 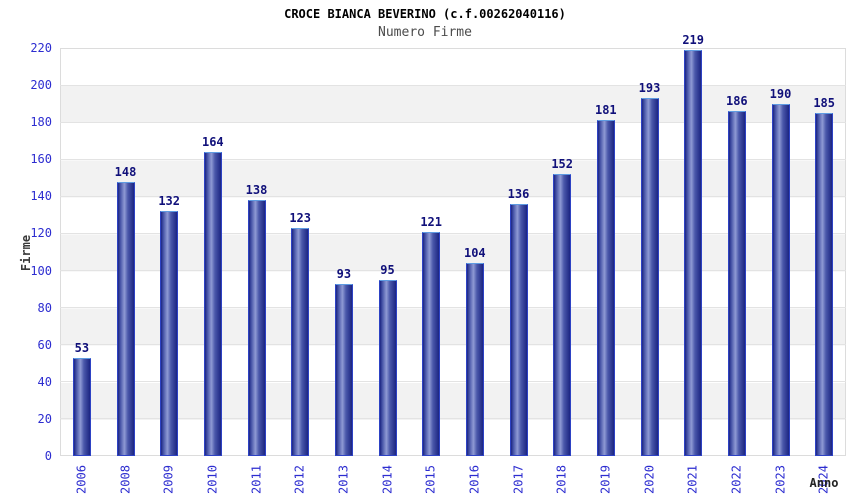 What do you see at coordinates (692, 479) in the screenshot?
I see `x-tick-label: 2021` at bounding box center [692, 479].